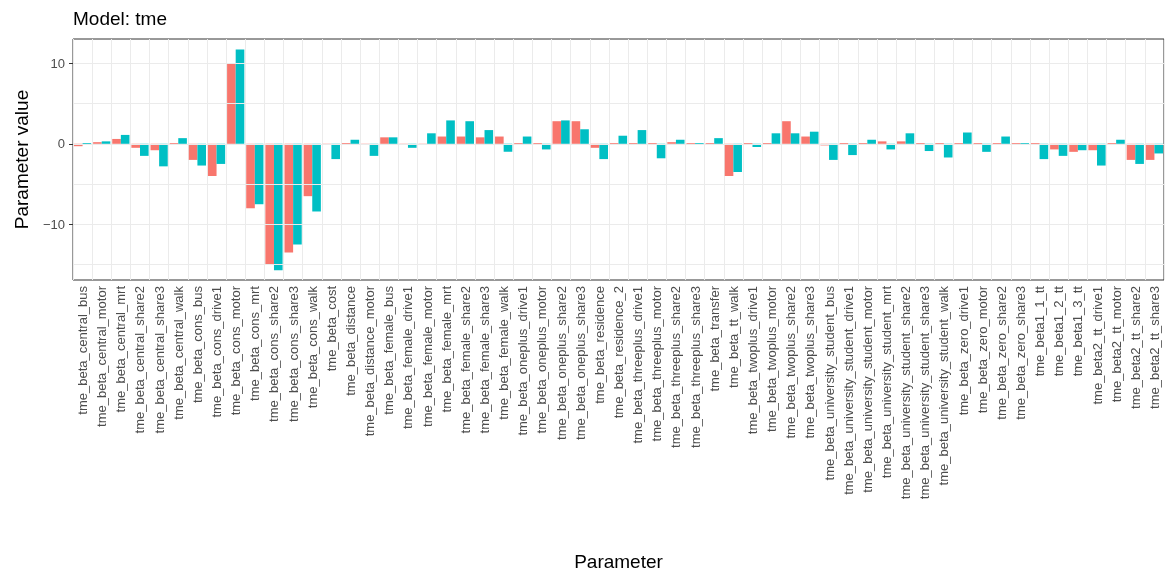 The width and height of the screenshot is (1165, 578). I want to click on x-tick-label: tme_beta_zero_motor, so click(982, 349).